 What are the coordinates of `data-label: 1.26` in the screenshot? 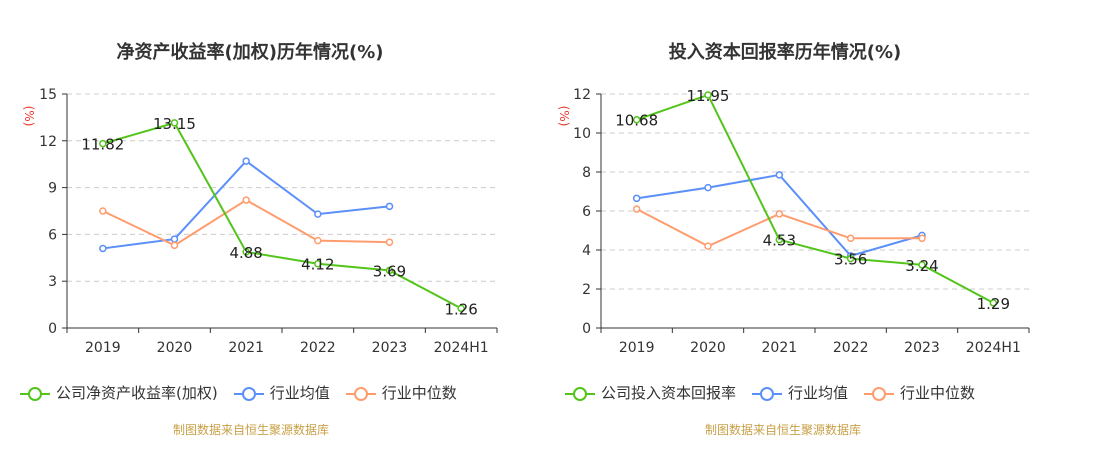 It's located at (460, 309).